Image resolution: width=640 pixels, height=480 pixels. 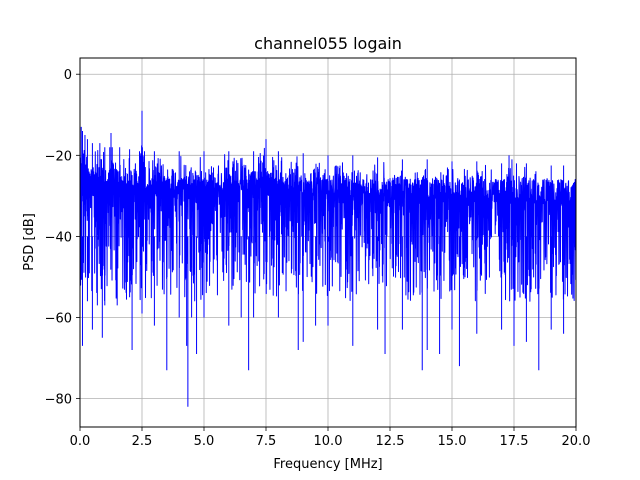 I want to click on y-tick-label: −60, so click(x=58, y=319).